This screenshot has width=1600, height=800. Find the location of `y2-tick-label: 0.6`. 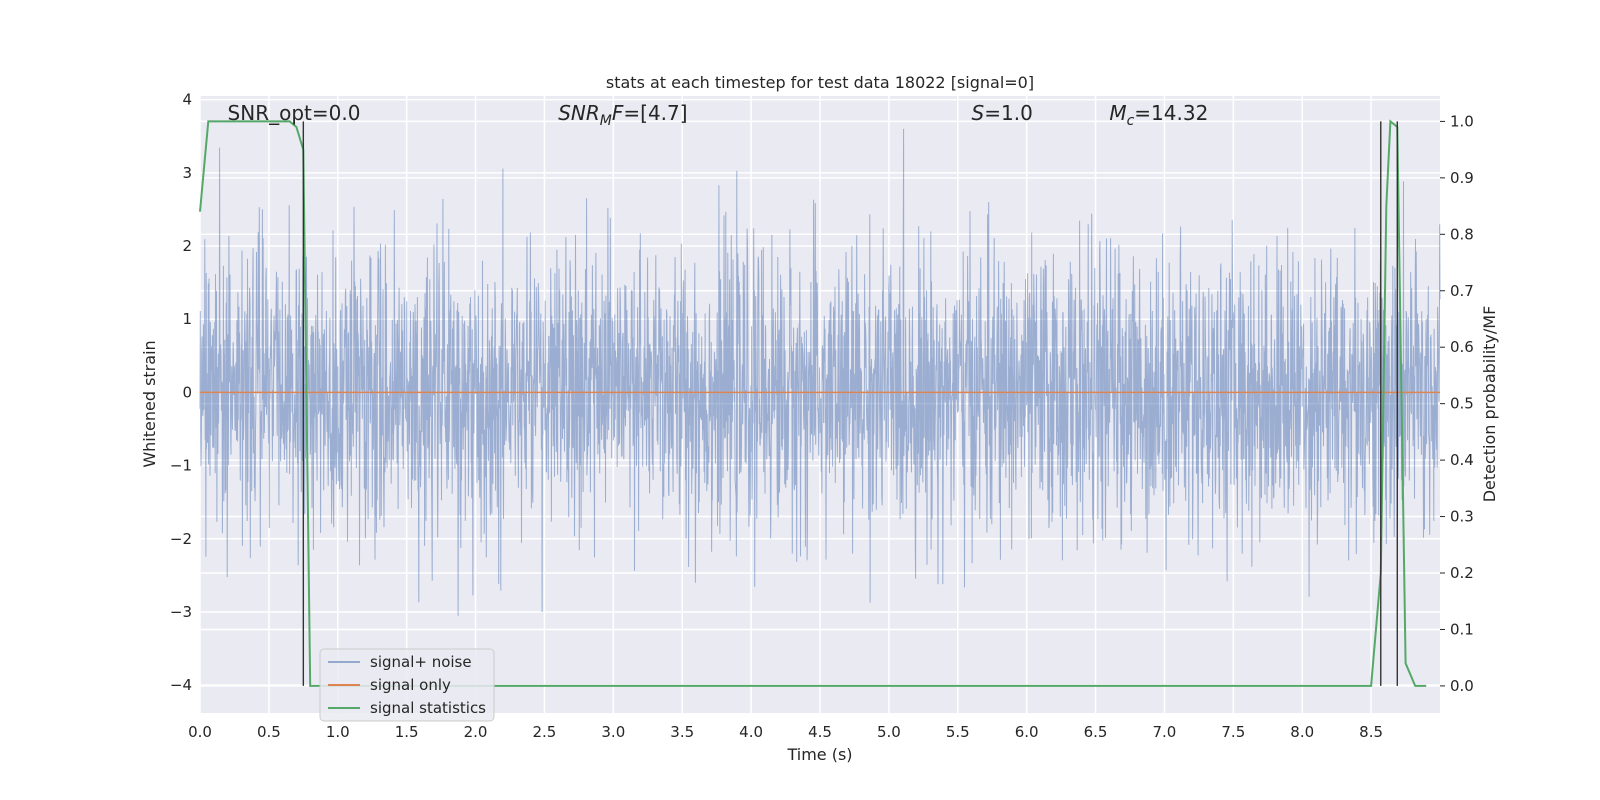

y2-tick-label: 0.6 is located at coordinates (1462, 347).